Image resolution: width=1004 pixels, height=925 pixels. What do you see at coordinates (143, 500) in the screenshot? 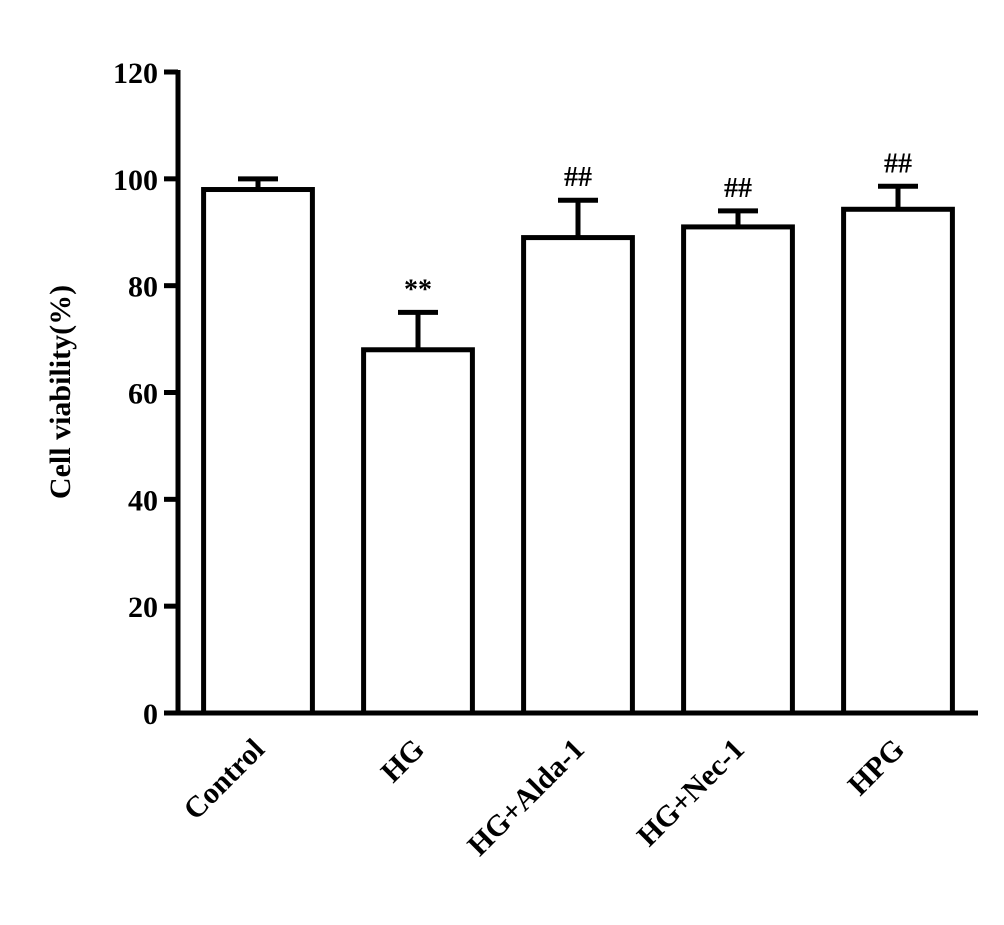
I see `y-tick-label: 40` at bounding box center [143, 500].